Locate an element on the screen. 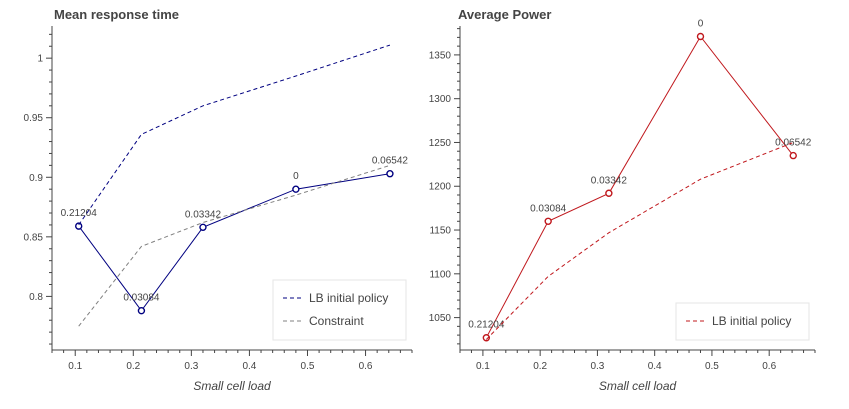 The width and height of the screenshot is (849, 409). y-tick-label: 0.95 is located at coordinates (34, 118).